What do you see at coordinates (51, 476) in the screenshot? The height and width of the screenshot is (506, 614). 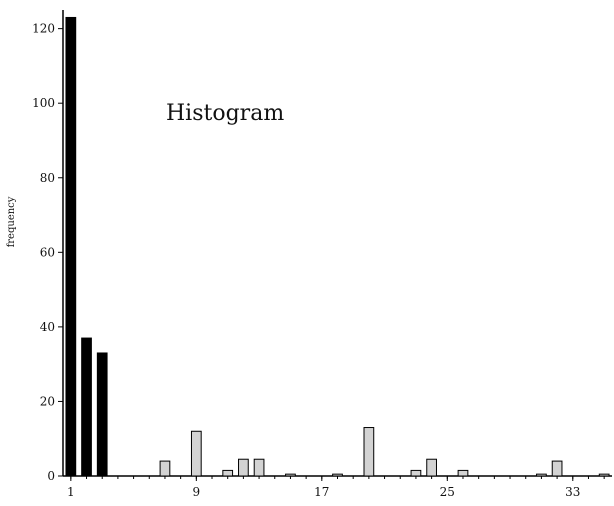 I see `y-tick-label: 0` at bounding box center [51, 476].